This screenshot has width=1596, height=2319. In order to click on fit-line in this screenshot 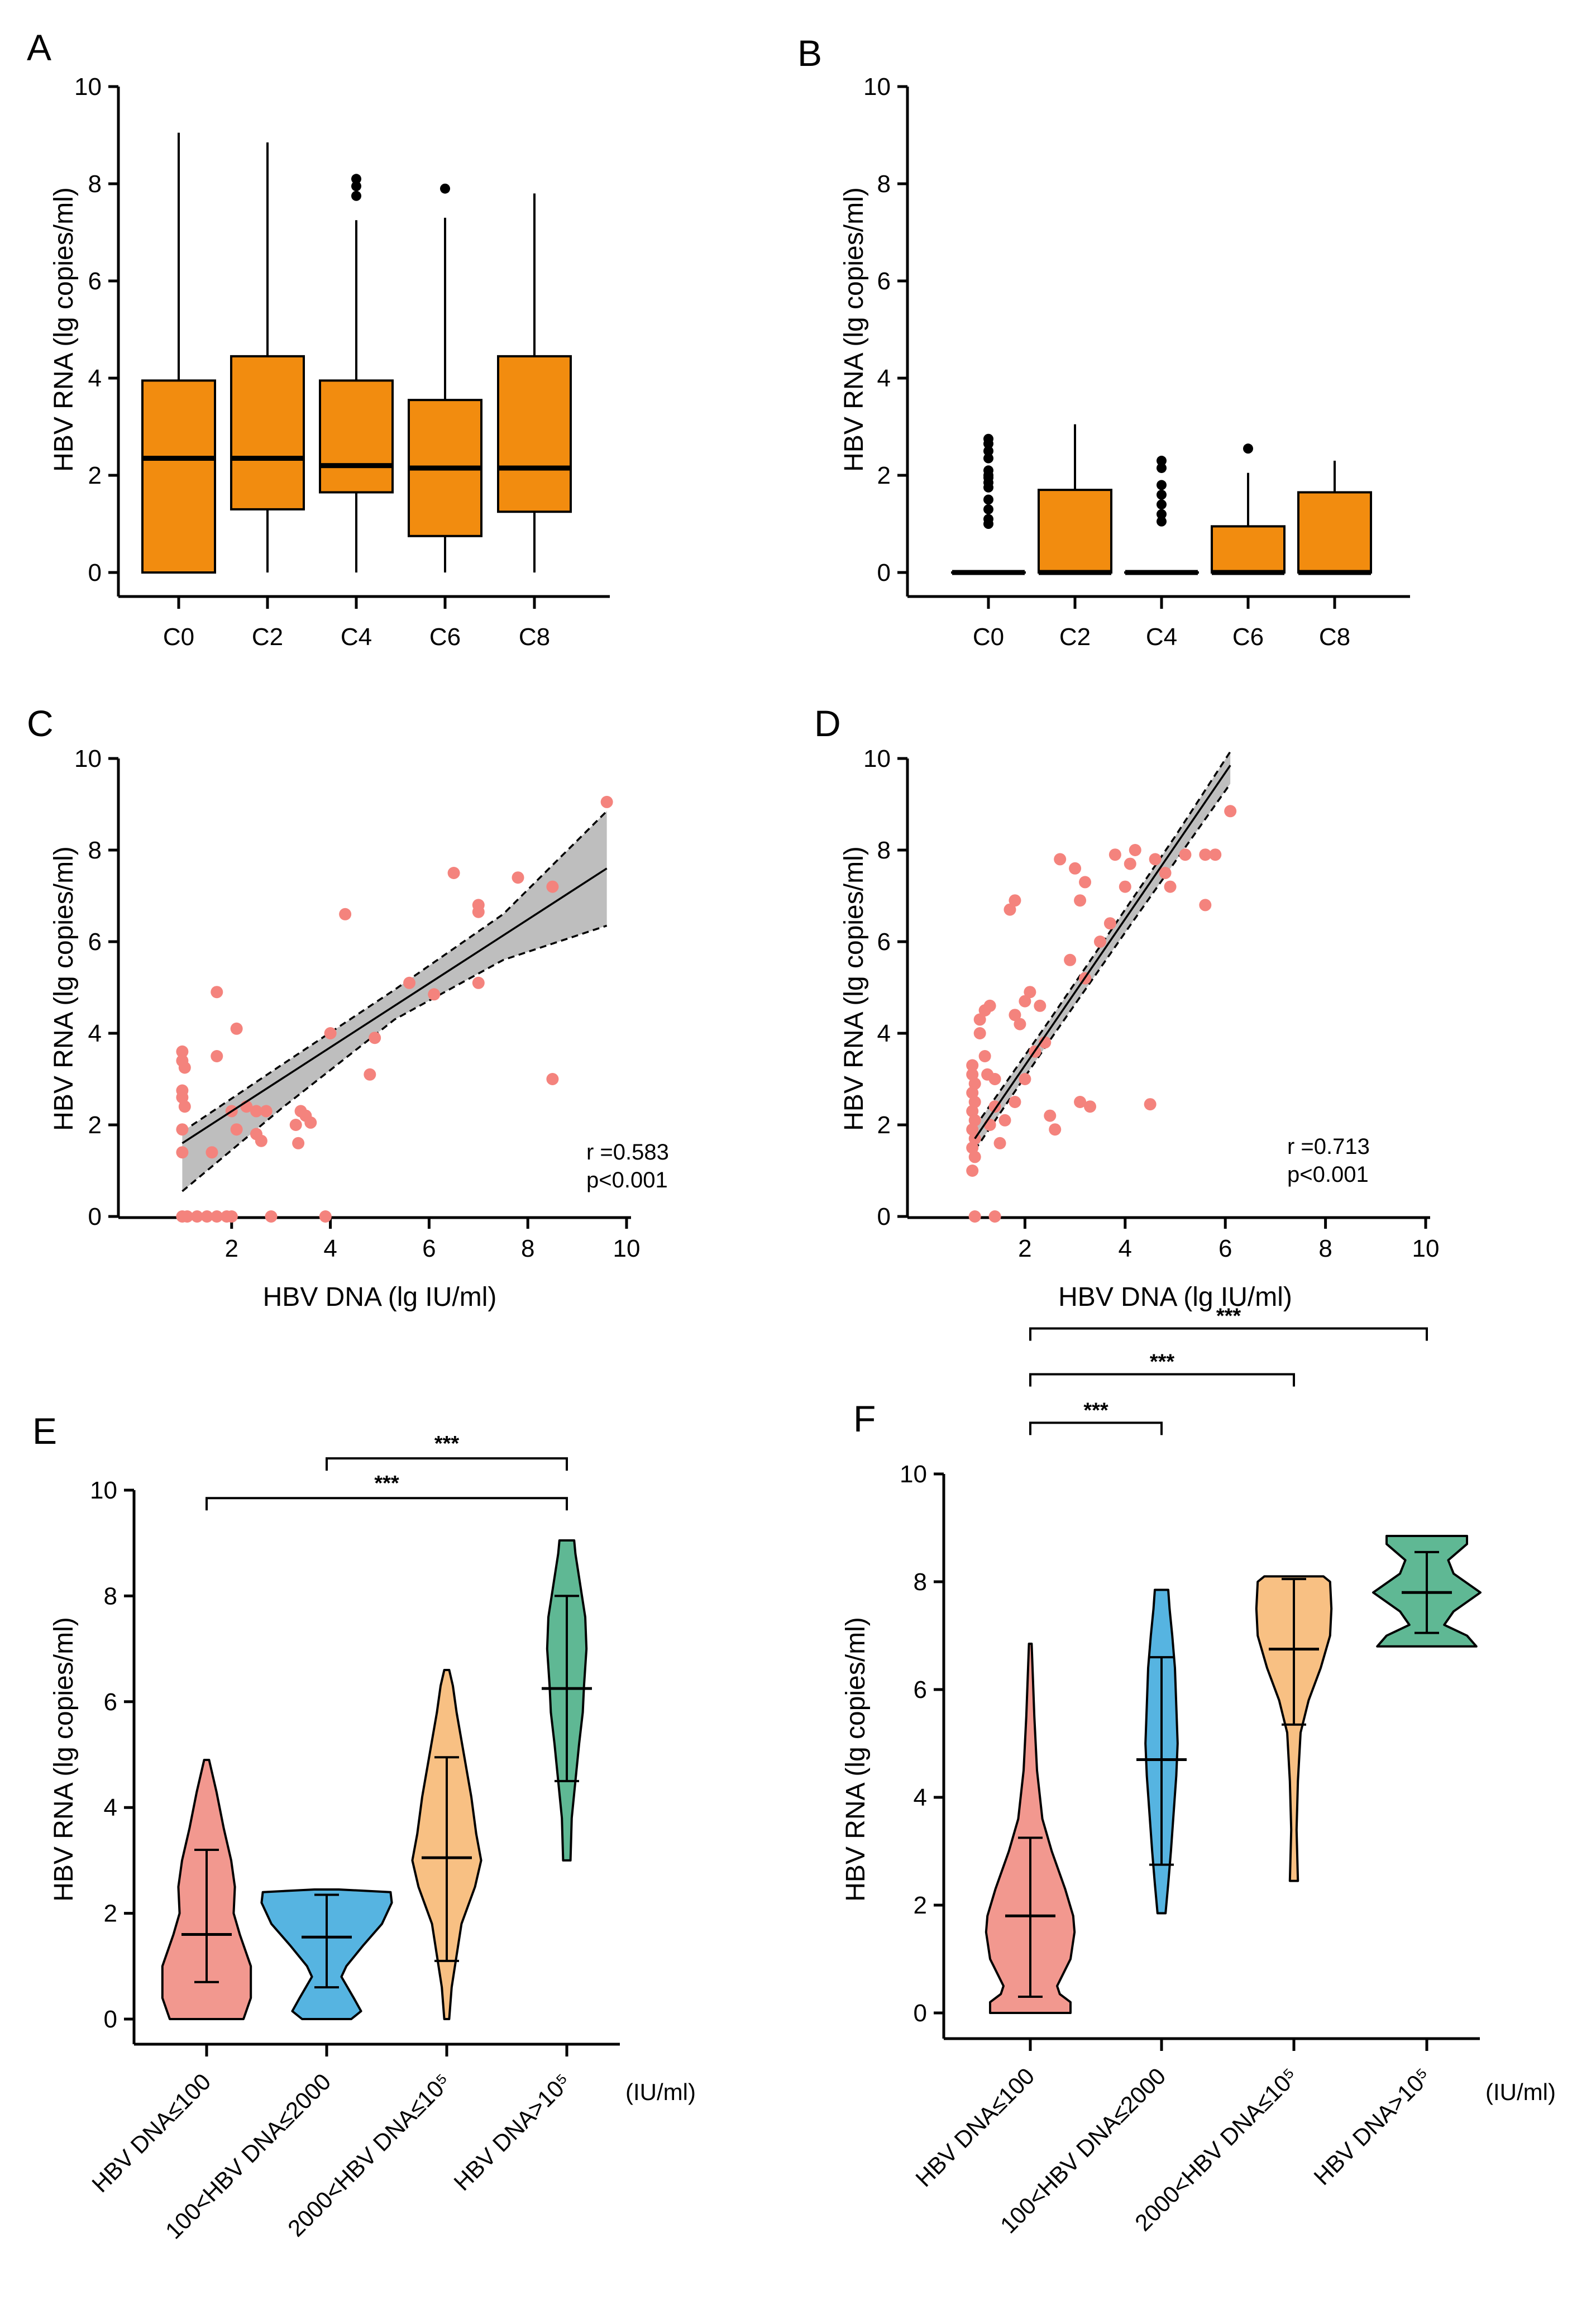, I will do `click(394, 1005)`.